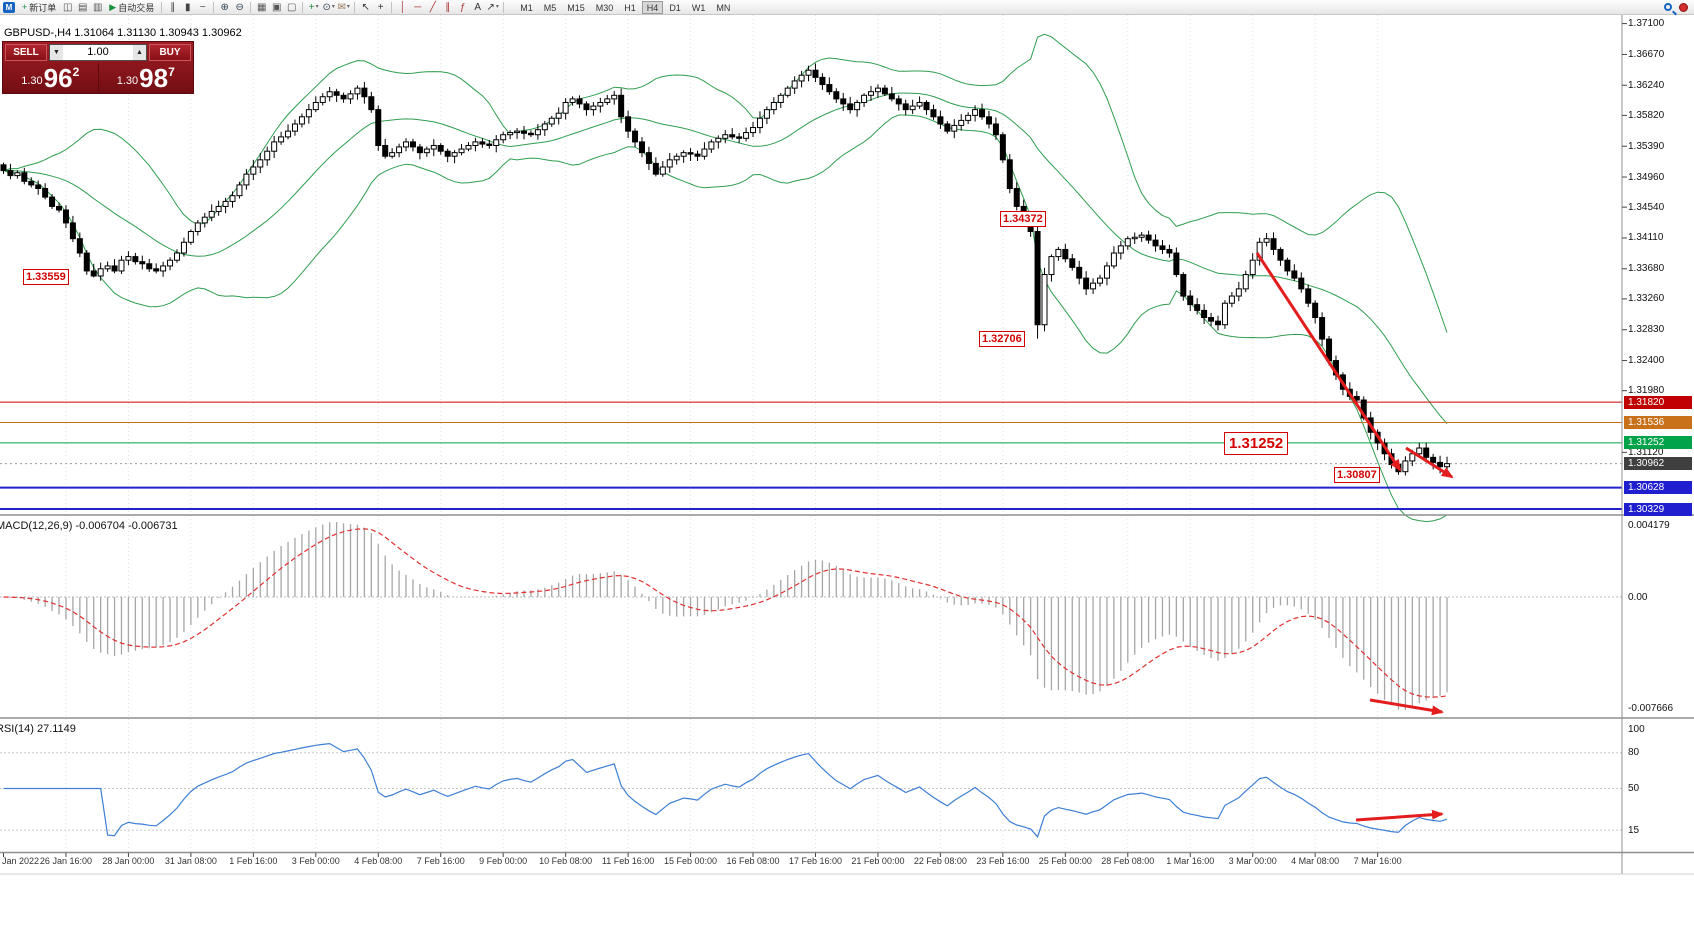 The height and width of the screenshot is (944, 1694). Describe the element at coordinates (365, 7) in the screenshot. I see `cursor-icon: ↖` at that location.